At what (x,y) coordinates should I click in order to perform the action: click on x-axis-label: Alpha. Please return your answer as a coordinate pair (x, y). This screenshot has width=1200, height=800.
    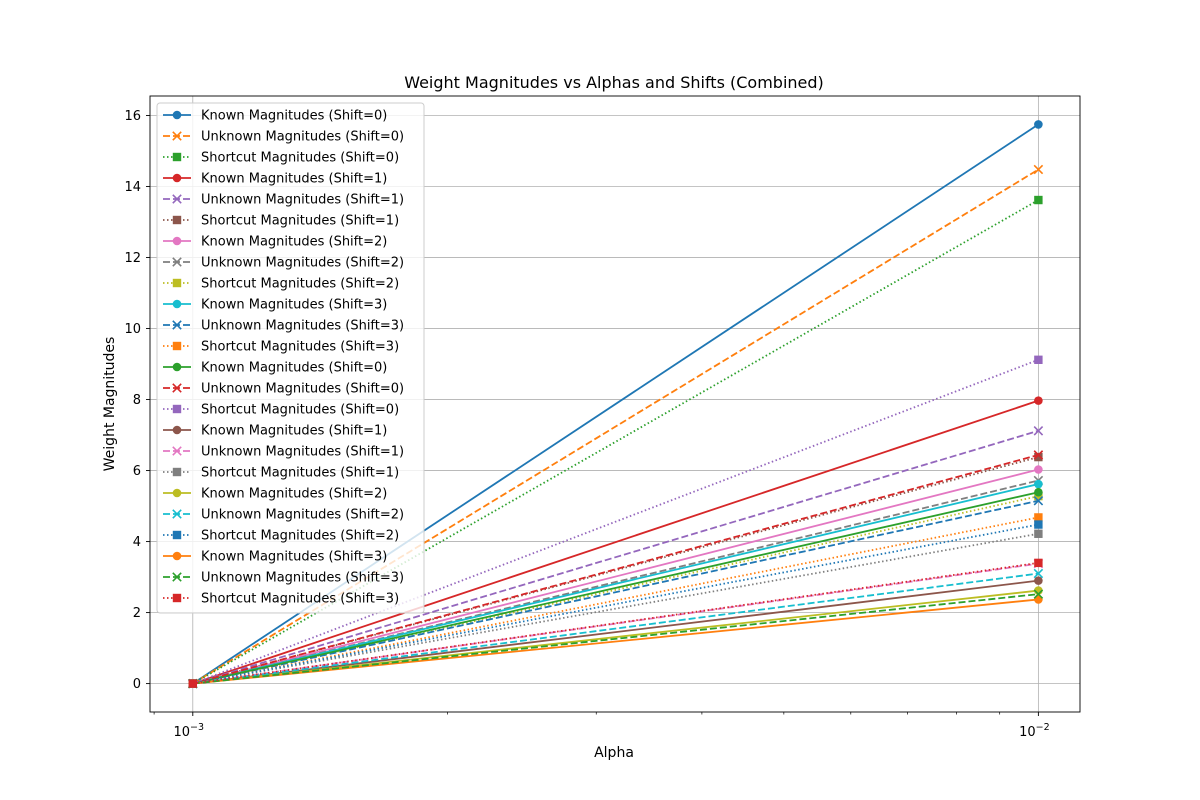
    Looking at the image, I should click on (614, 753).